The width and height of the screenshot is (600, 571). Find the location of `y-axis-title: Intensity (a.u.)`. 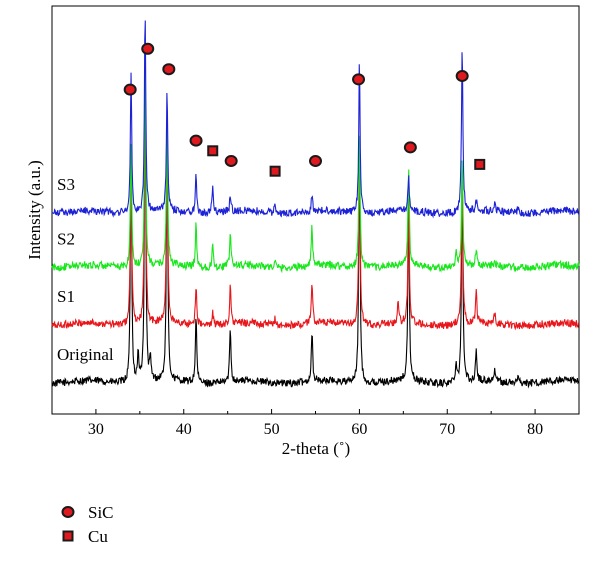

y-axis-title: Intensity (a.u.) is located at coordinates (34, 210).